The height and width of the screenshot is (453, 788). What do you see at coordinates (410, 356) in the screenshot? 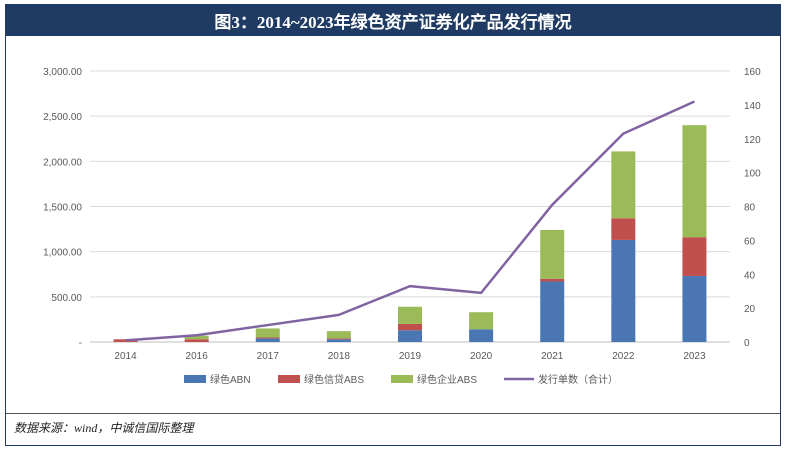
I see `x-tick-label: 2019` at bounding box center [410, 356].